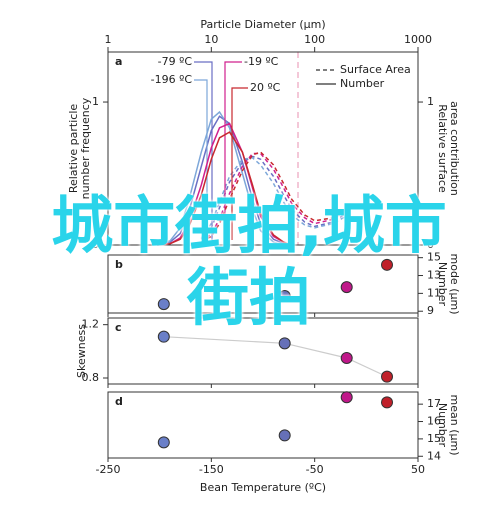 This screenshot has height=507, width=498. I want to click on x-tick-label: 50, so click(418, 469).